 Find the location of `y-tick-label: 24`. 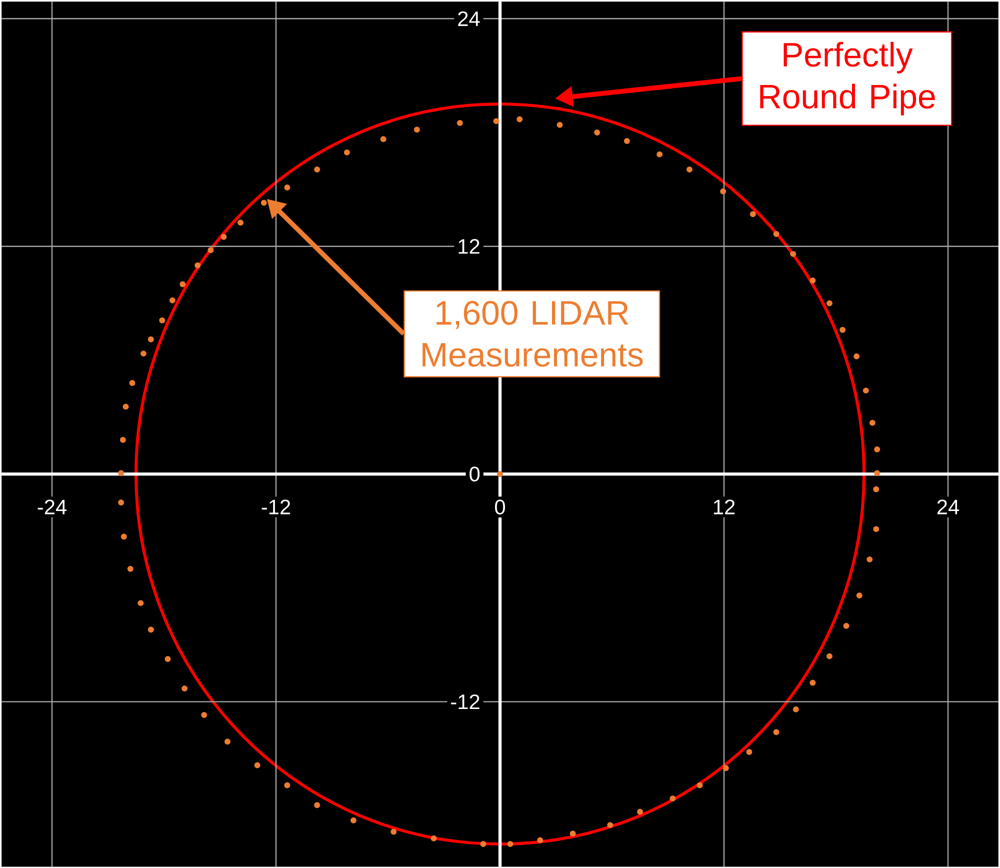

y-tick-label: 24 is located at coordinates (469, 18).